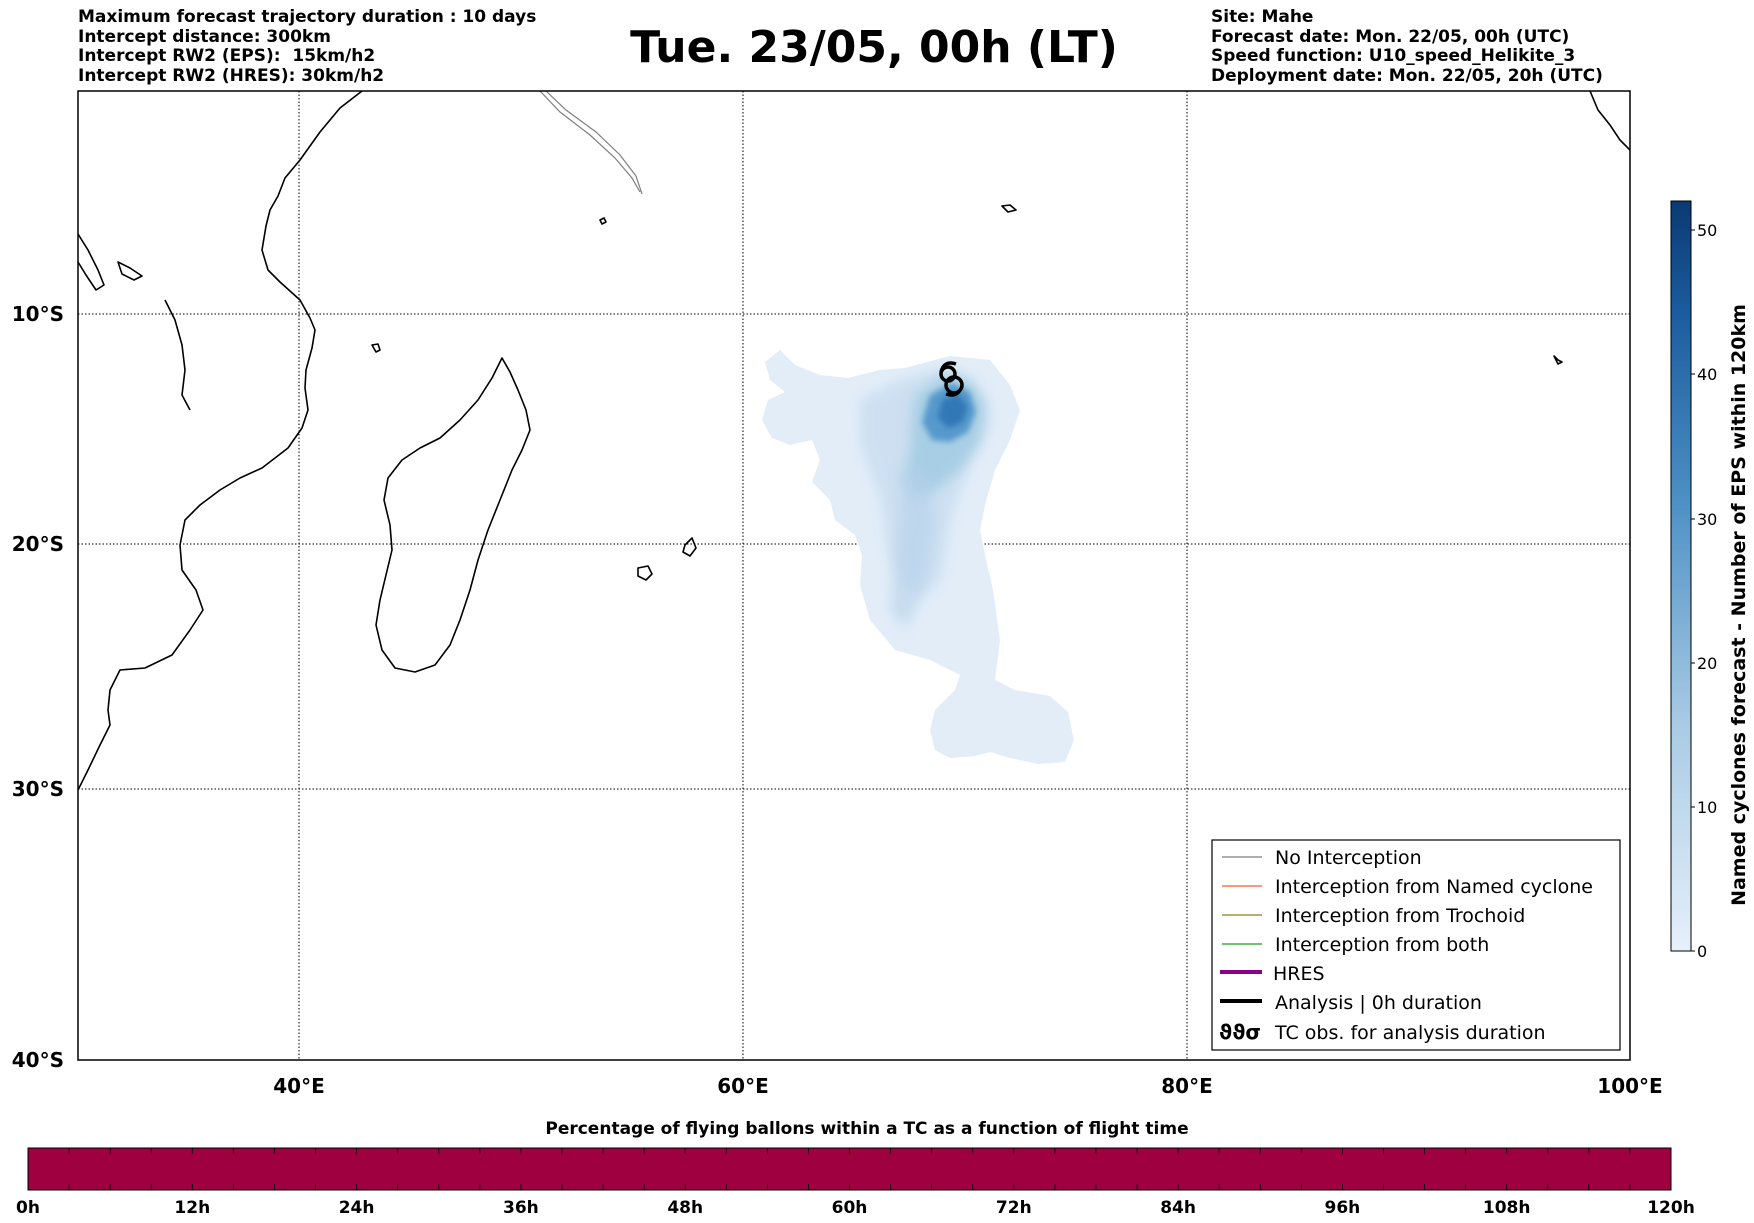 Image resolution: width=1754 pixels, height=1223 pixels. What do you see at coordinates (91, 262) in the screenshot?
I see `arabia-coastline` at bounding box center [91, 262].